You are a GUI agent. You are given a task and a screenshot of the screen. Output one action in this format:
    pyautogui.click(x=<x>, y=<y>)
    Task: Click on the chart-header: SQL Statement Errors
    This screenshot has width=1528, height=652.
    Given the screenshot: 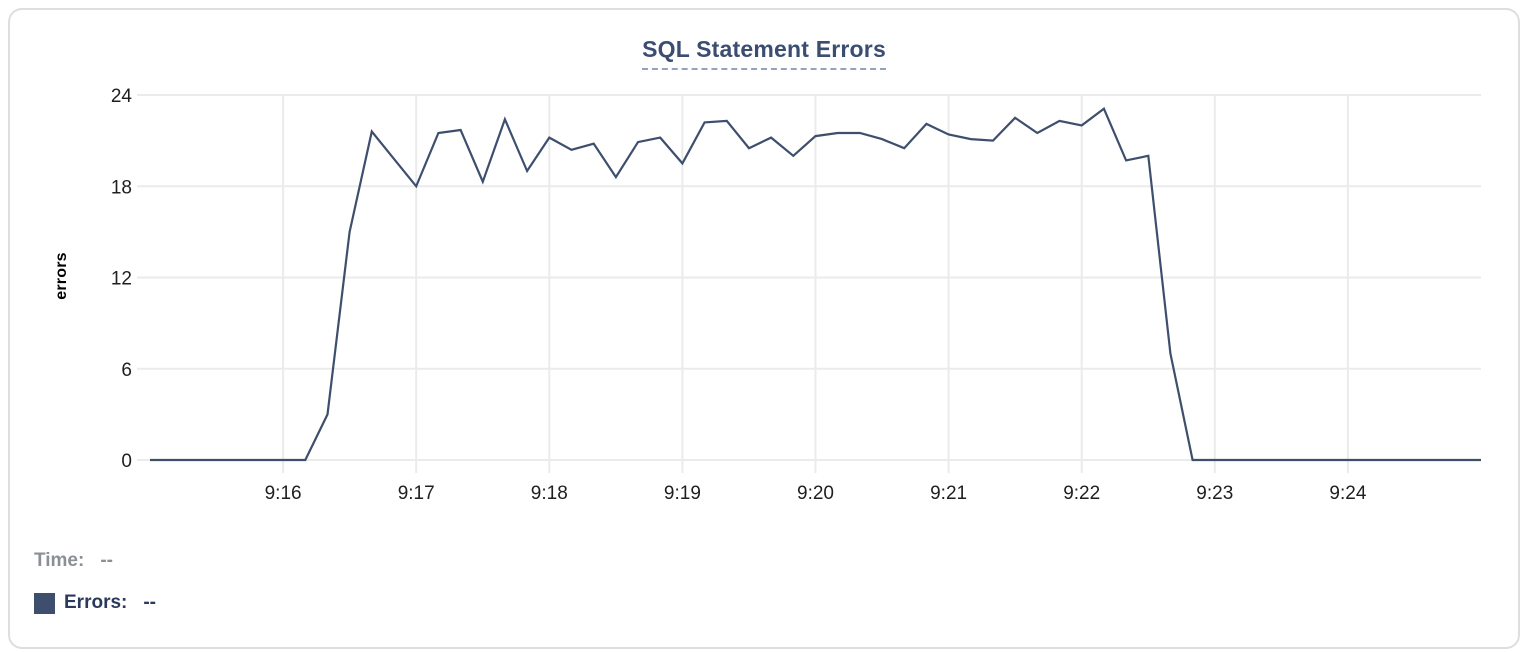 What is the action you would take?
    pyautogui.click(x=764, y=53)
    